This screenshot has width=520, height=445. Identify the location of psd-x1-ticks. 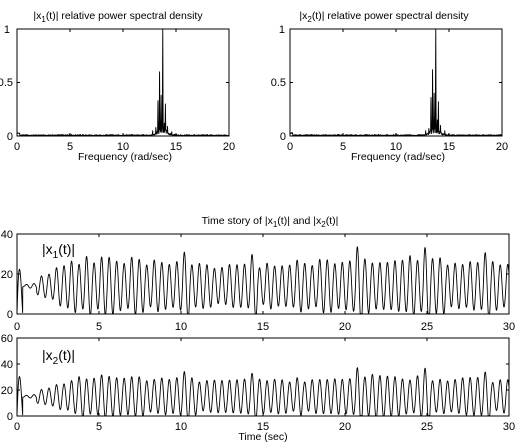
(123, 82).